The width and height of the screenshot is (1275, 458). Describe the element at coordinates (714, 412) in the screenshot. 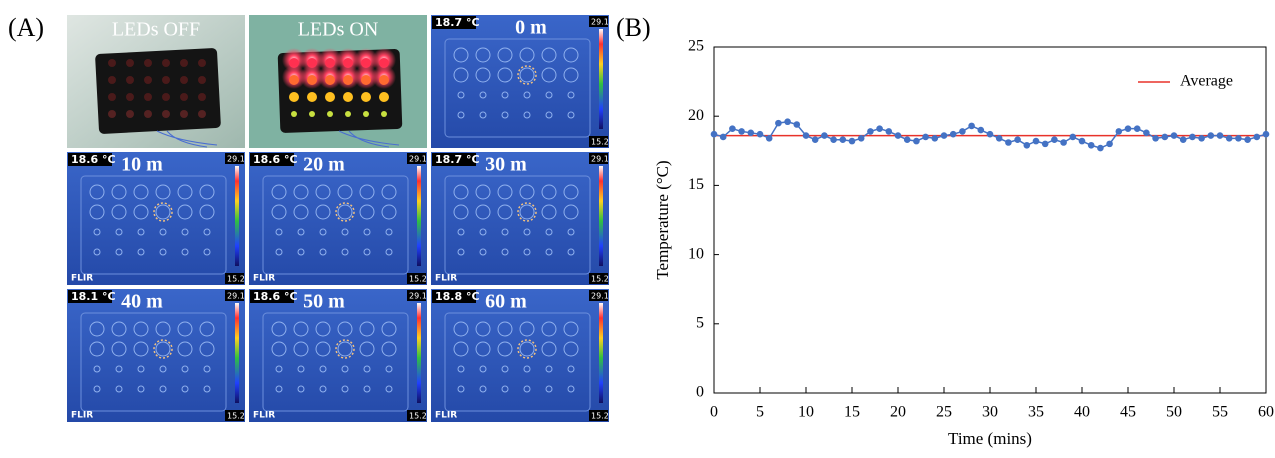

I see `x-tick-label: 0` at that location.